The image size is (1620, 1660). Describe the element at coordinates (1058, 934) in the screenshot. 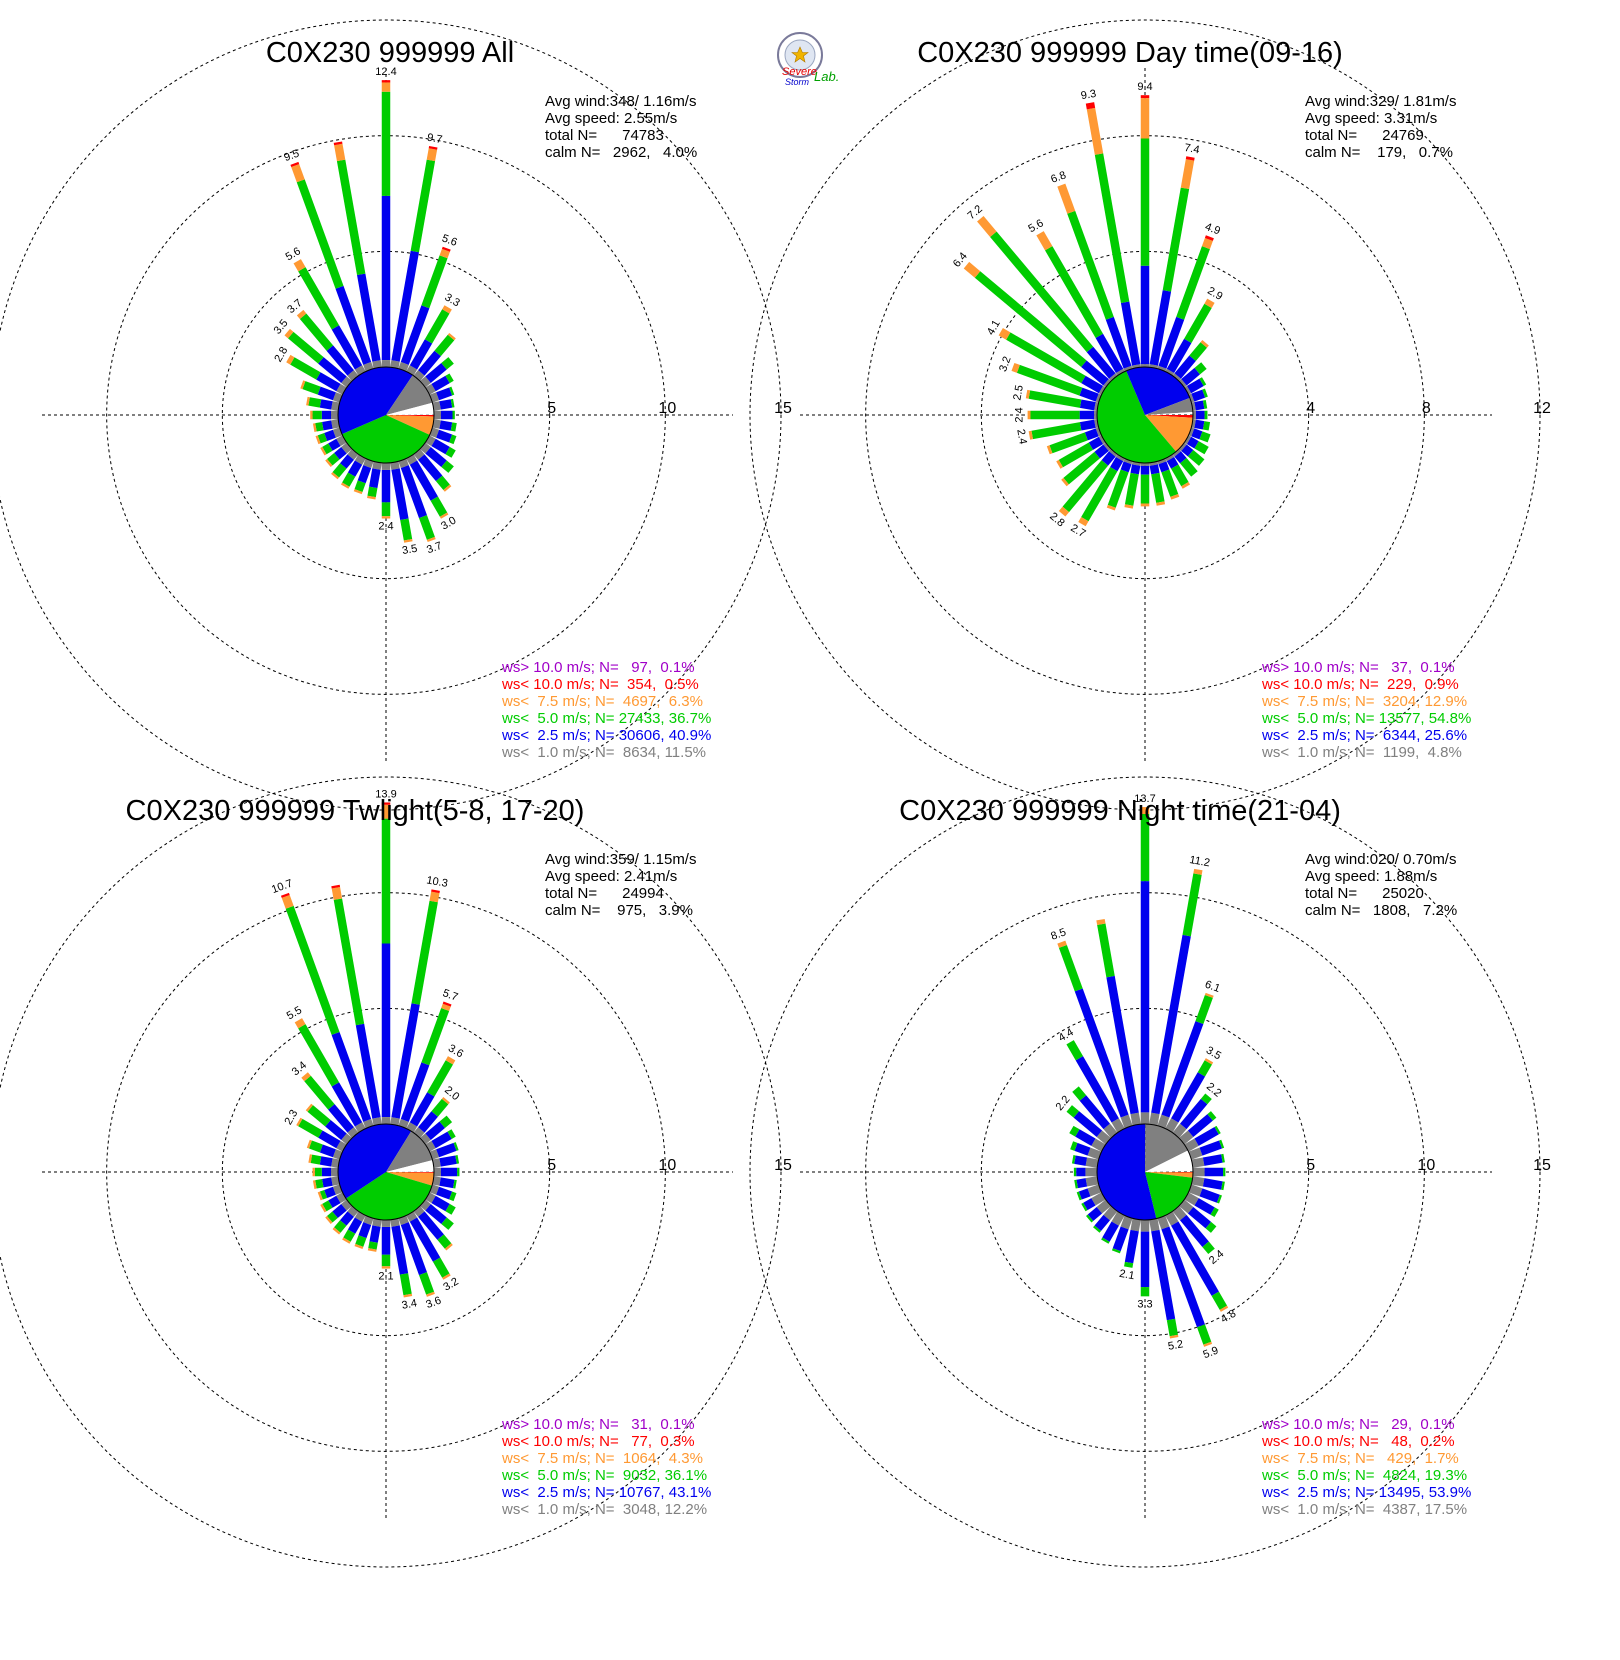

I see `bar-value-label: 8.5` at that location.